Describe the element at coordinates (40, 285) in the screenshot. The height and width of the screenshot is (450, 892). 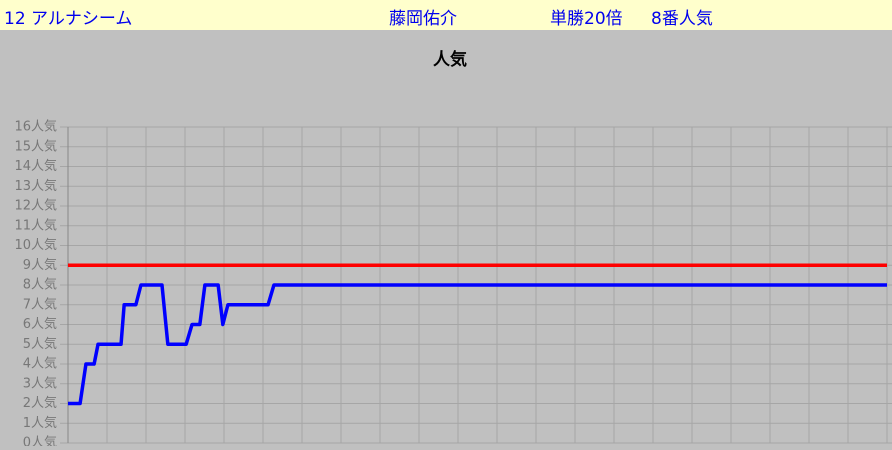
I see `y-tick-label: 8人気` at that location.